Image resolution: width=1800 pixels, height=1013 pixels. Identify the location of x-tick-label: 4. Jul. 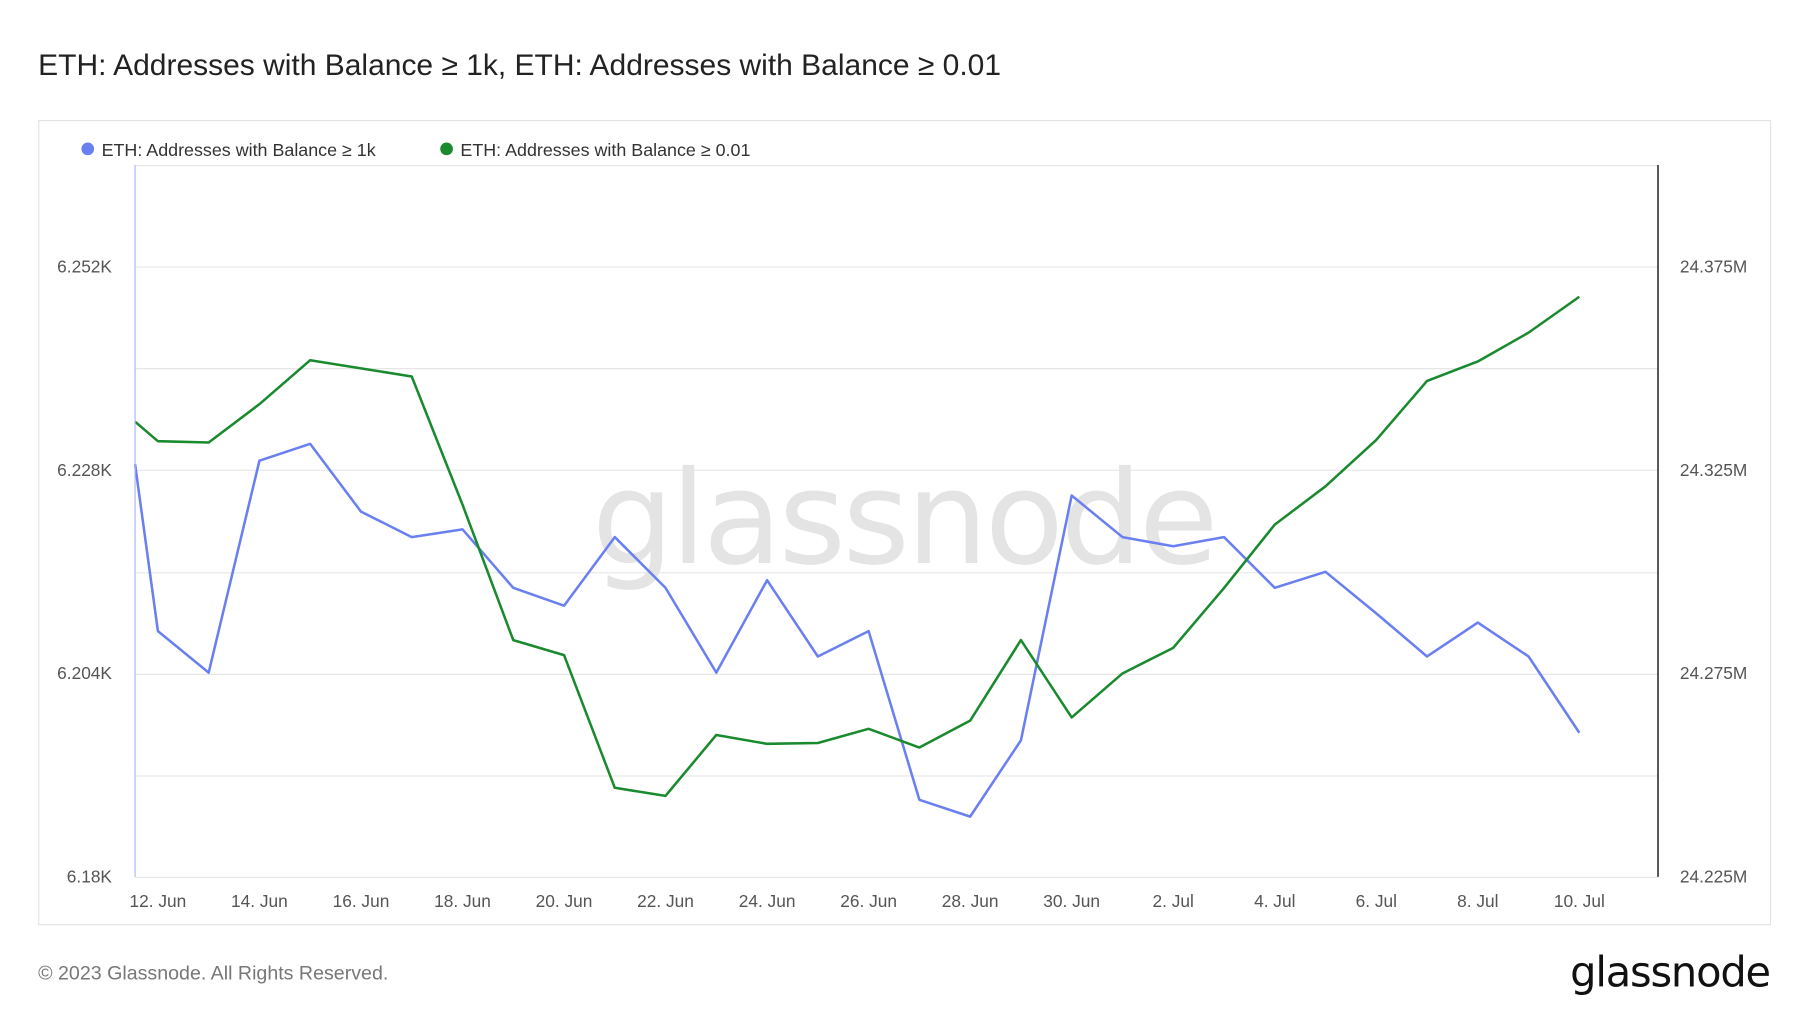
(1274, 901).